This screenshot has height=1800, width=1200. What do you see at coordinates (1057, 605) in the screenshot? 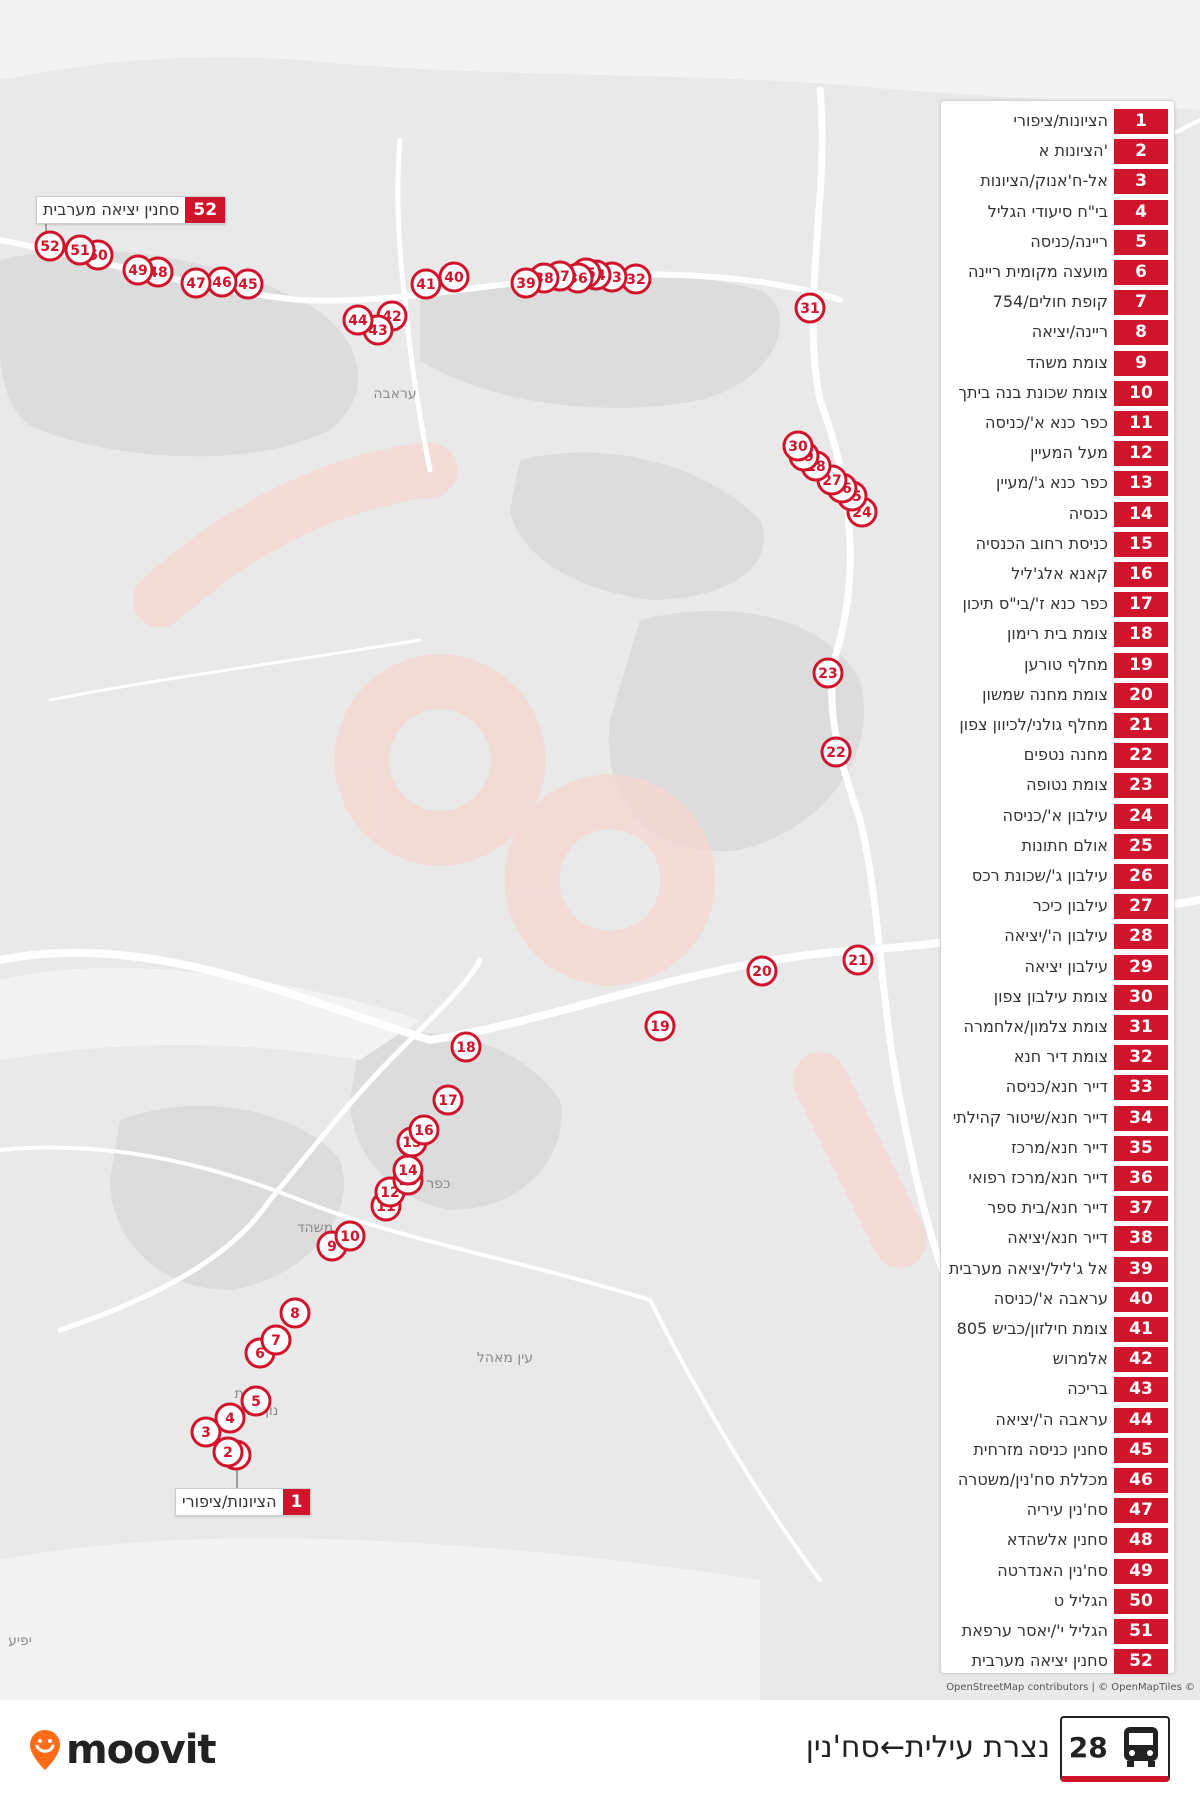
I see `legend-row: 17 כפר כנא ז'/בי"ס תיכון` at bounding box center [1057, 605].